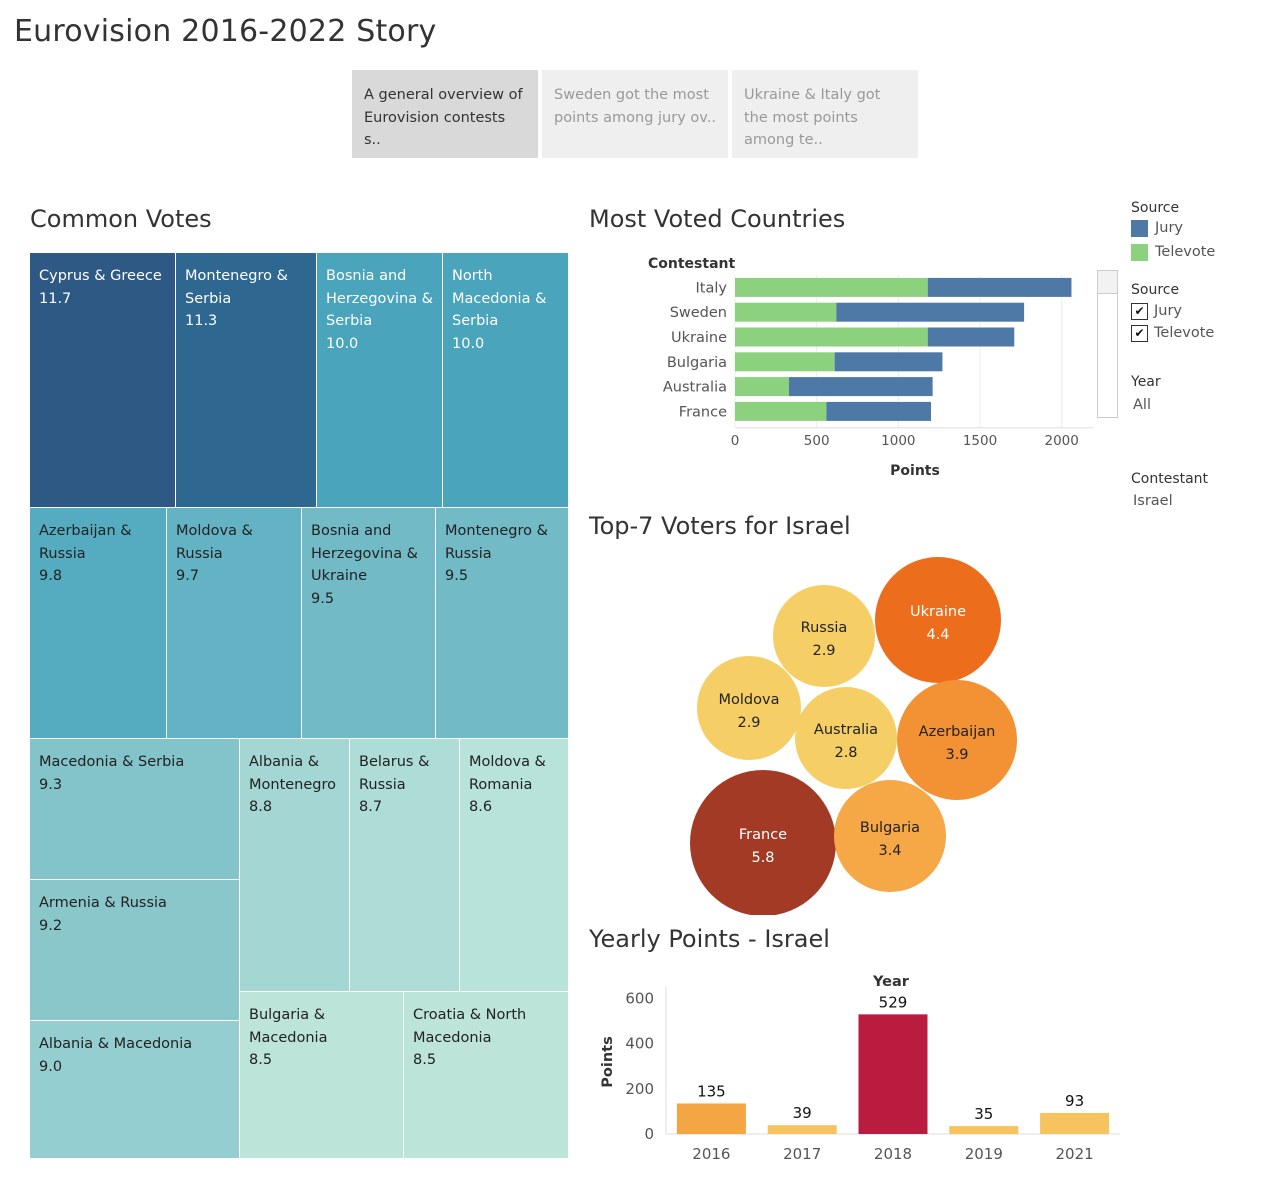 Image resolution: width=1269 pixels, height=1204 pixels. What do you see at coordinates (711, 1091) in the screenshot?
I see `data-label: 135` at bounding box center [711, 1091].